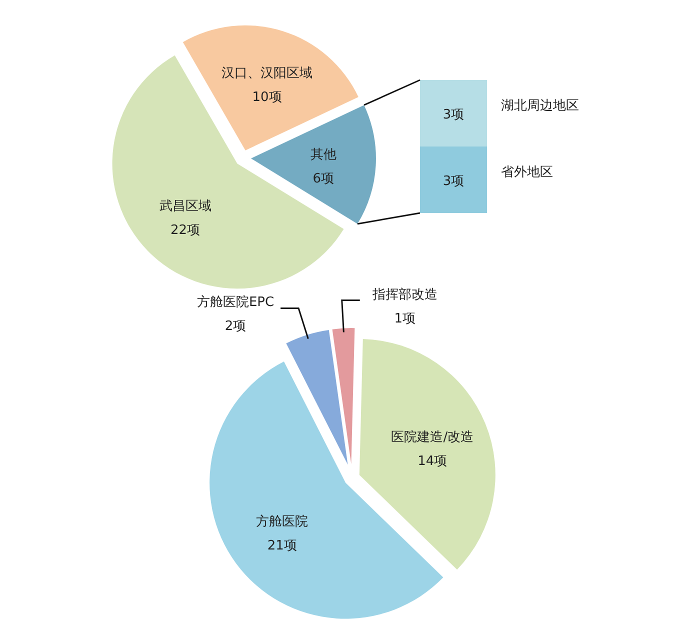 The height and width of the screenshot is (635, 700). I want to click on slice-label: 汉口、汉阳区域, so click(267, 74).